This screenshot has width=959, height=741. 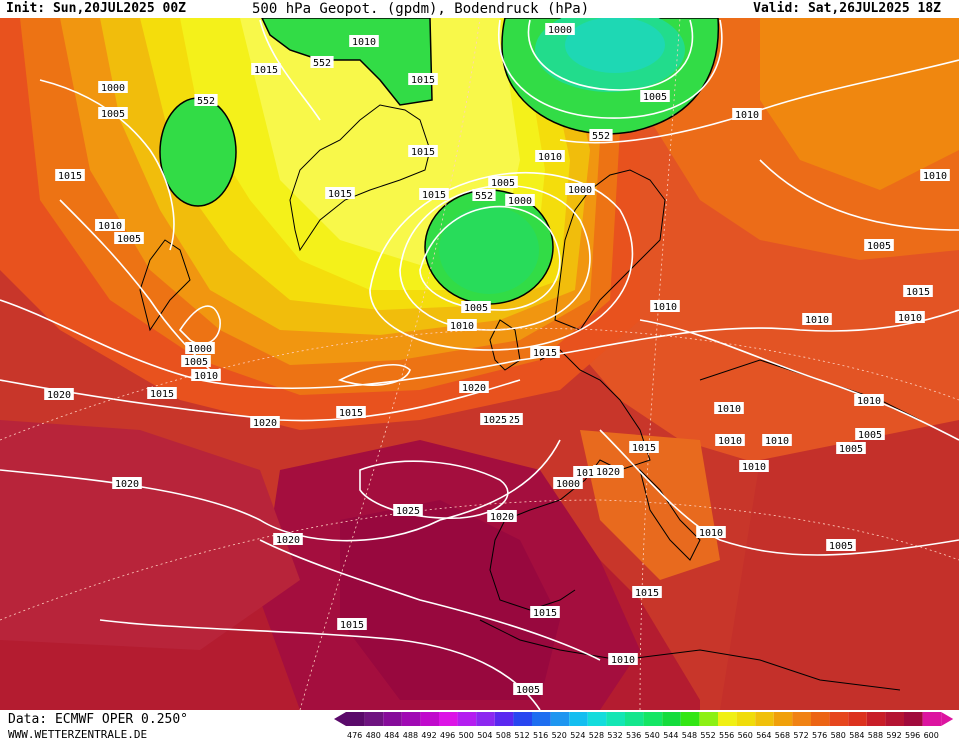 I want to click on legend-tick-label: 476, so click(x=354, y=735).